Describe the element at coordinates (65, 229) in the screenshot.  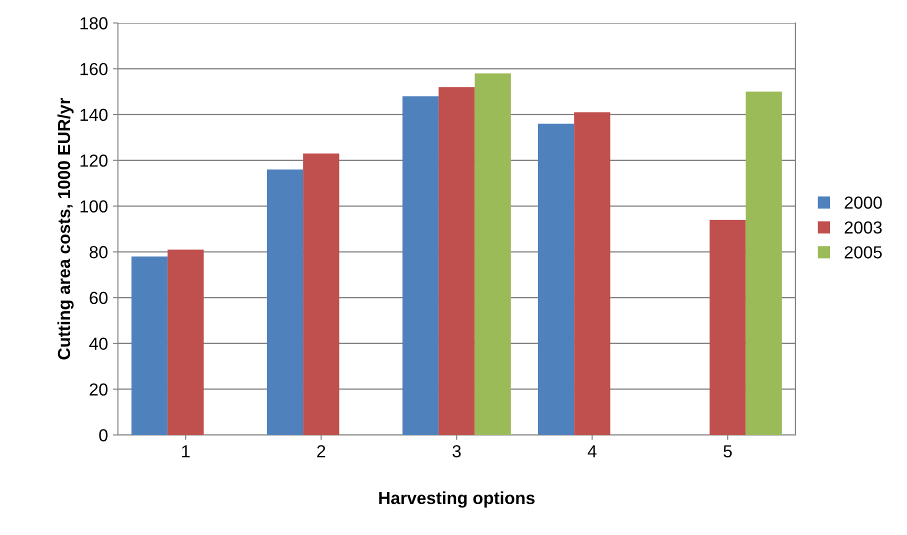
I see `y-axis-title: Cutting area costs, 1000 EUR/yr` at that location.